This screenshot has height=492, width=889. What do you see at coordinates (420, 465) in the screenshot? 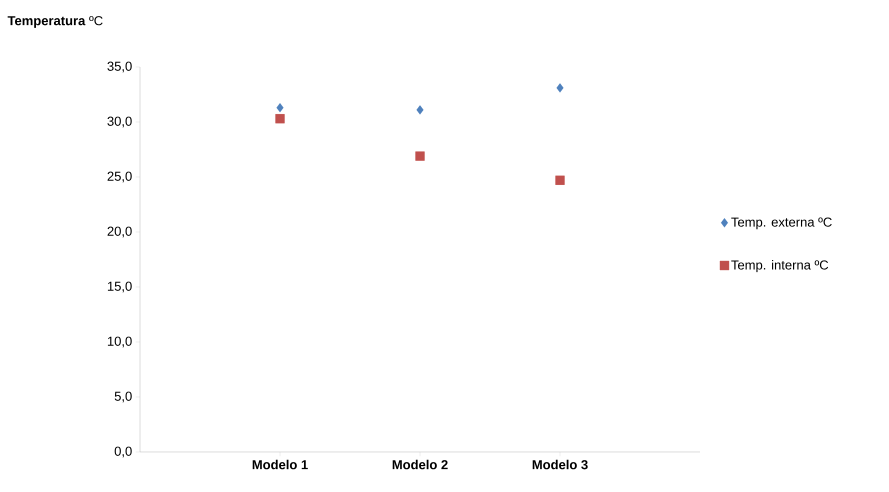
I see `x-tick-label: Modelo 2` at bounding box center [420, 465].